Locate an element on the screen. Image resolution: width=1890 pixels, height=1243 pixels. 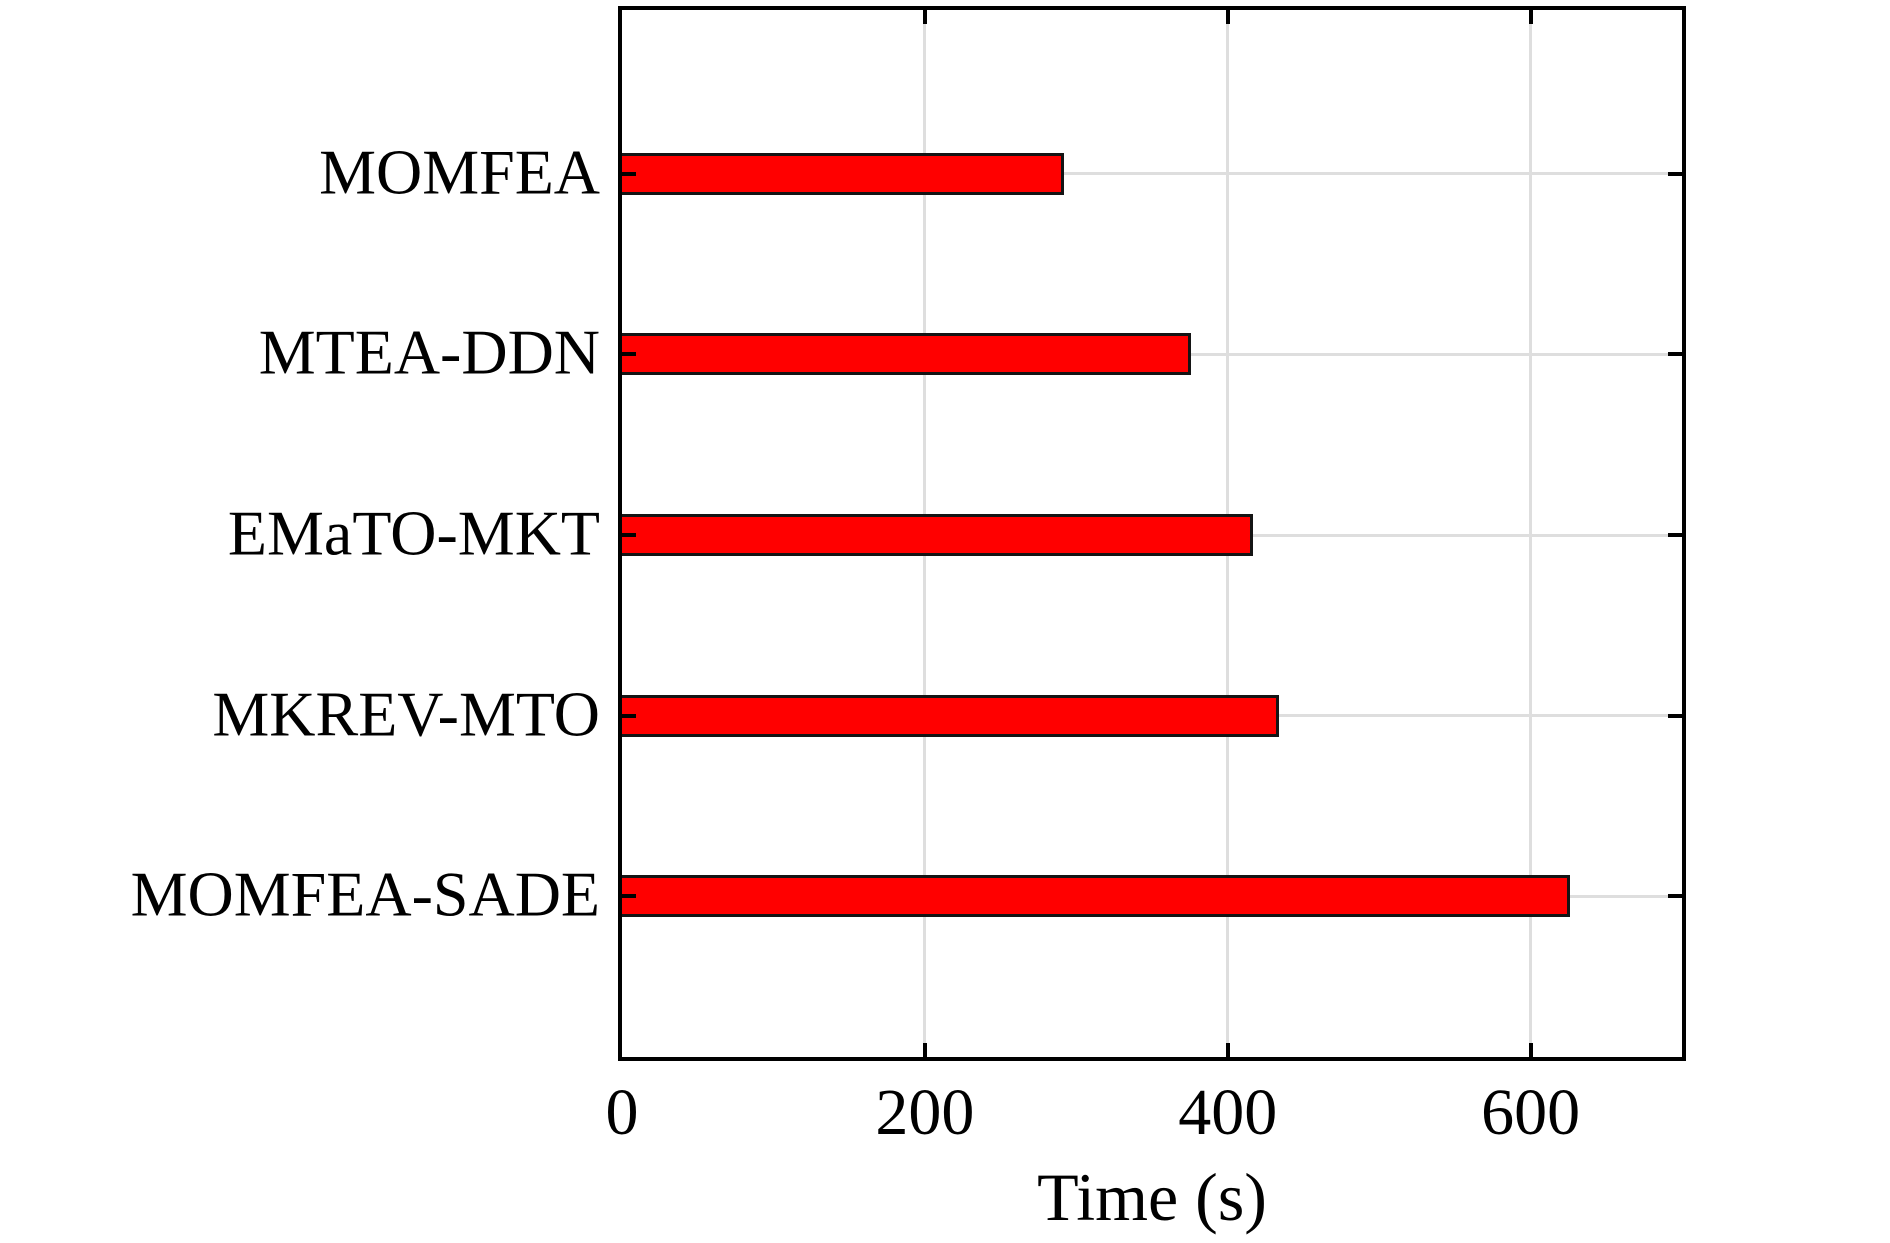
x-tick-label-600: 600 is located at coordinates (1531, 1112).